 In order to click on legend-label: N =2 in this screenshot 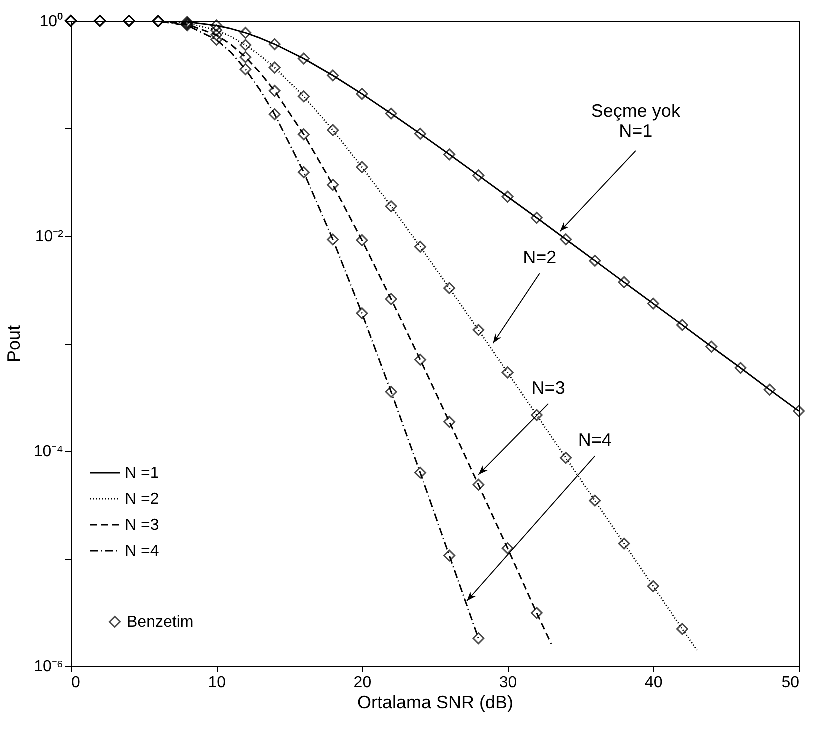, I will do `click(142, 499)`.